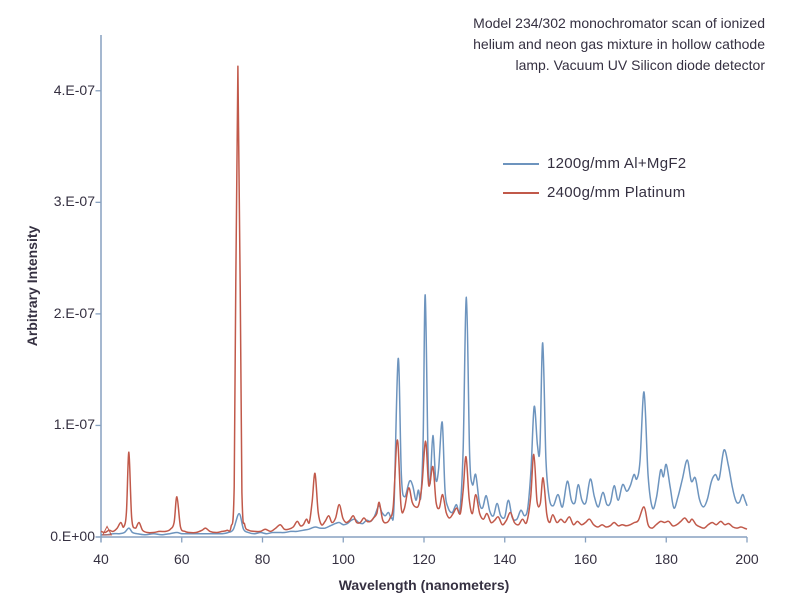 Image resolution: width=785 pixels, height=608 pixels. I want to click on x-tick-label-100: 100, so click(343, 559).